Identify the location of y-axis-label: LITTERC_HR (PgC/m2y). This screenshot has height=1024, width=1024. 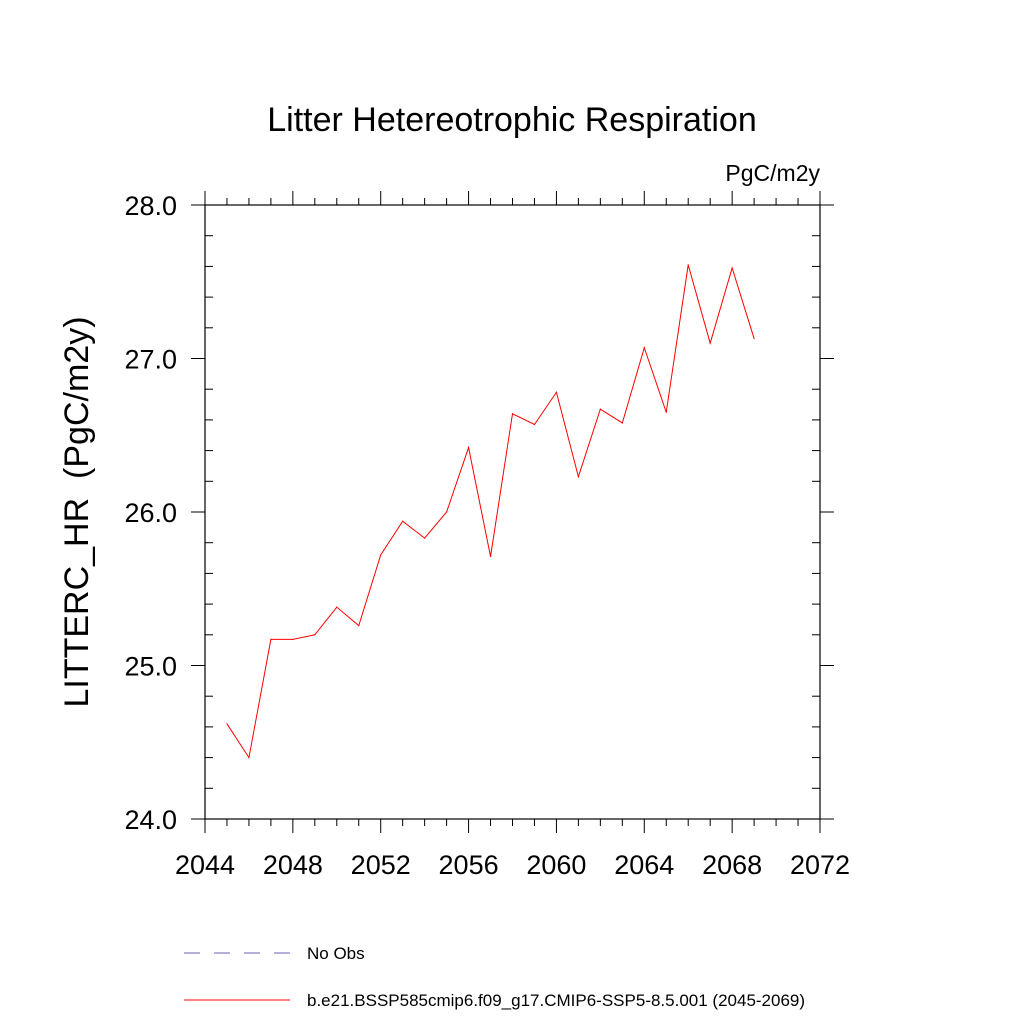
(77, 511).